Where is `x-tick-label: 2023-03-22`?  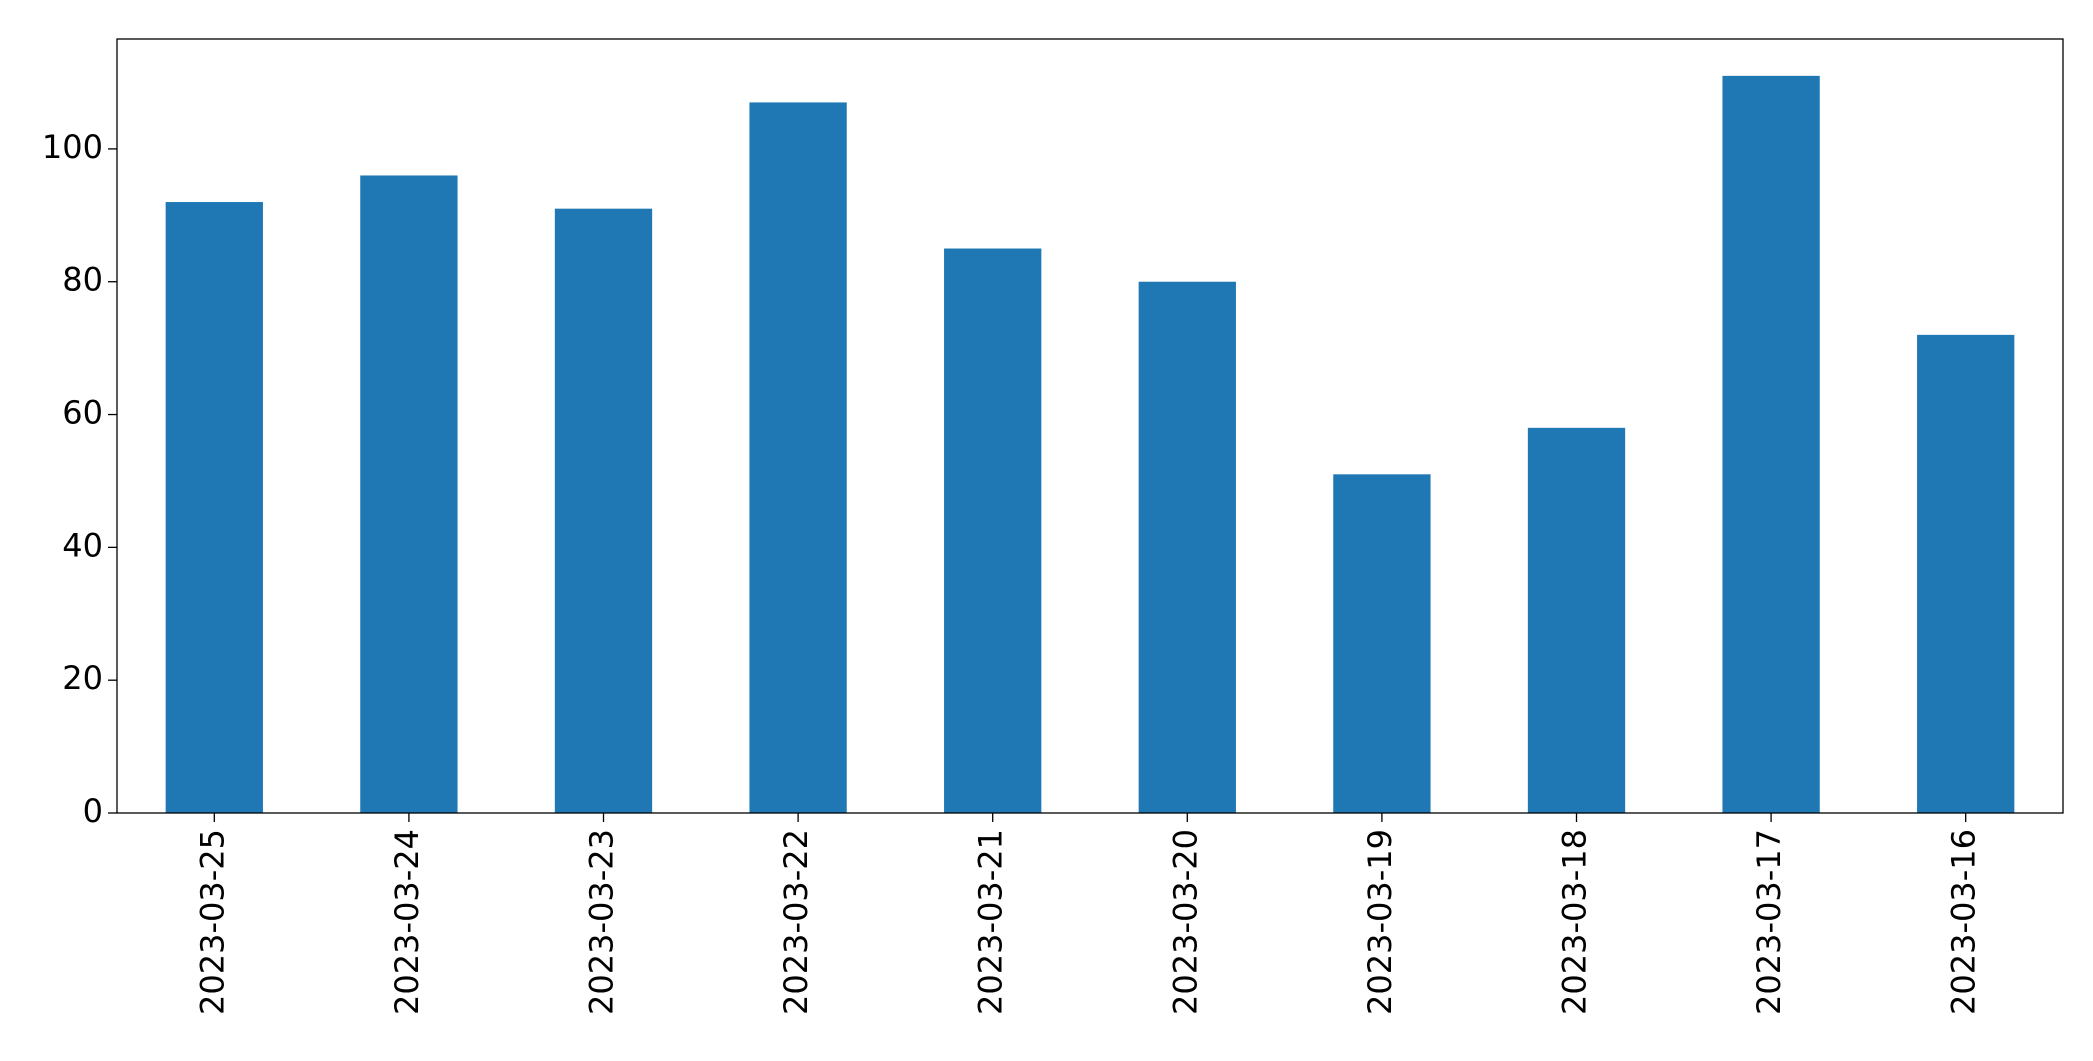
x-tick-label: 2023-03-22 is located at coordinates (796, 922).